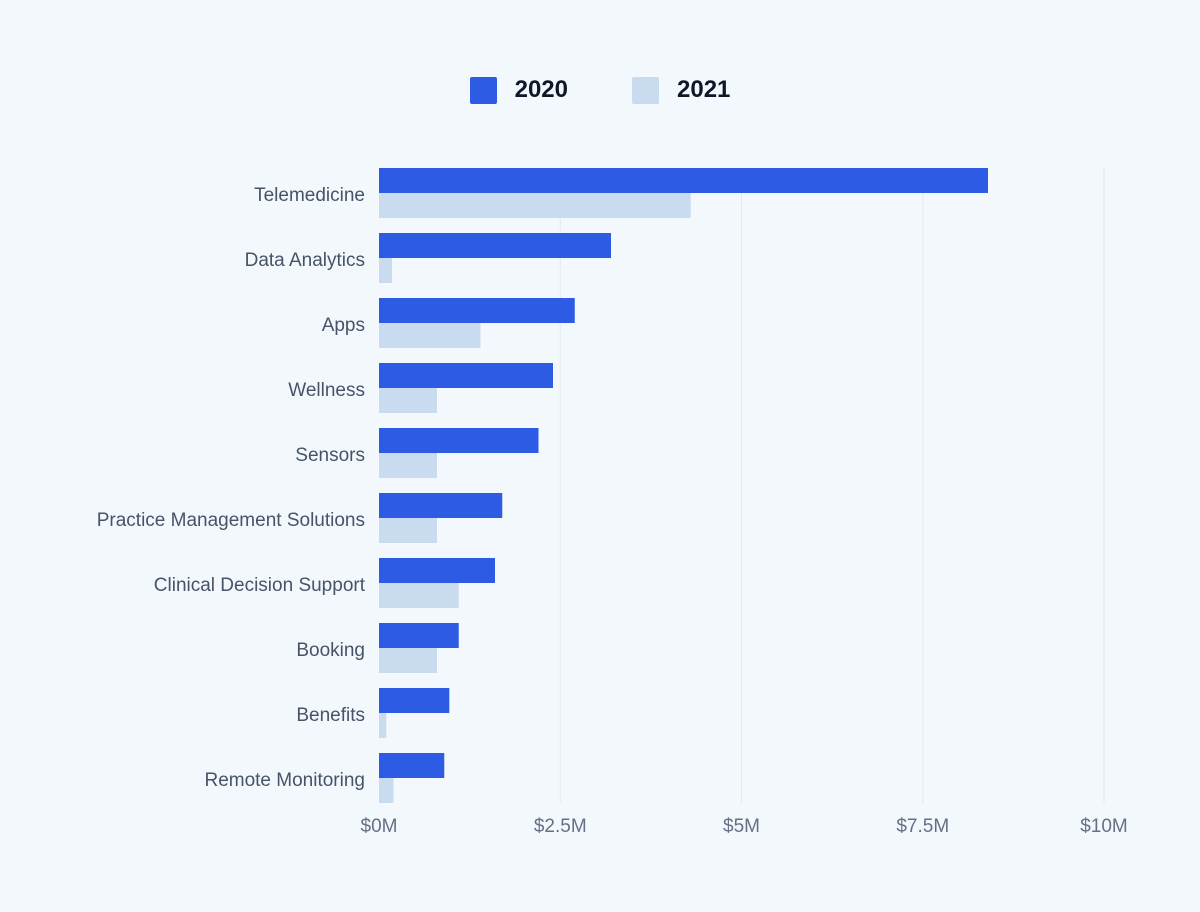 The height and width of the screenshot is (912, 1200). I want to click on category-label: Benefits, so click(330, 715).